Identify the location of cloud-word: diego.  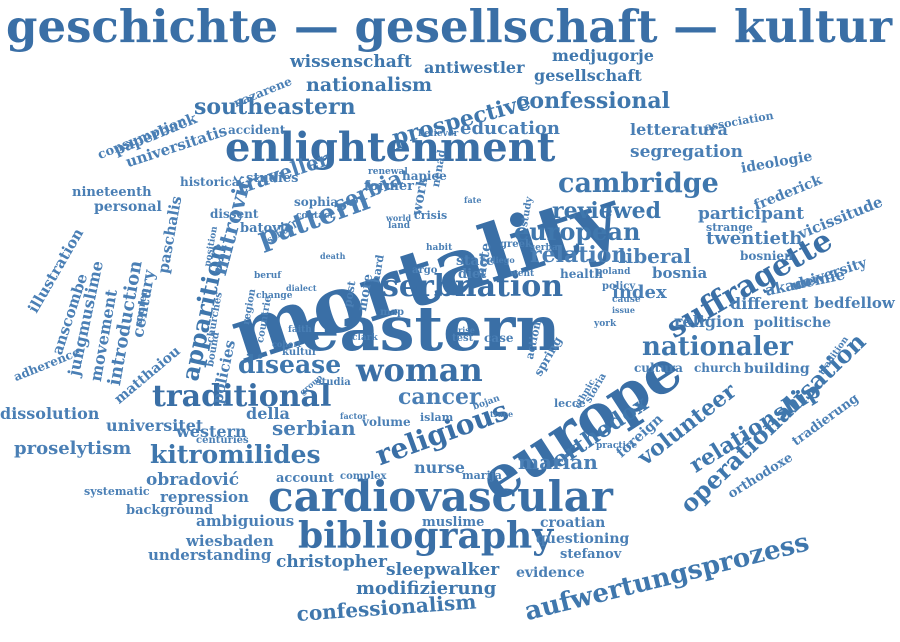
(502, 260).